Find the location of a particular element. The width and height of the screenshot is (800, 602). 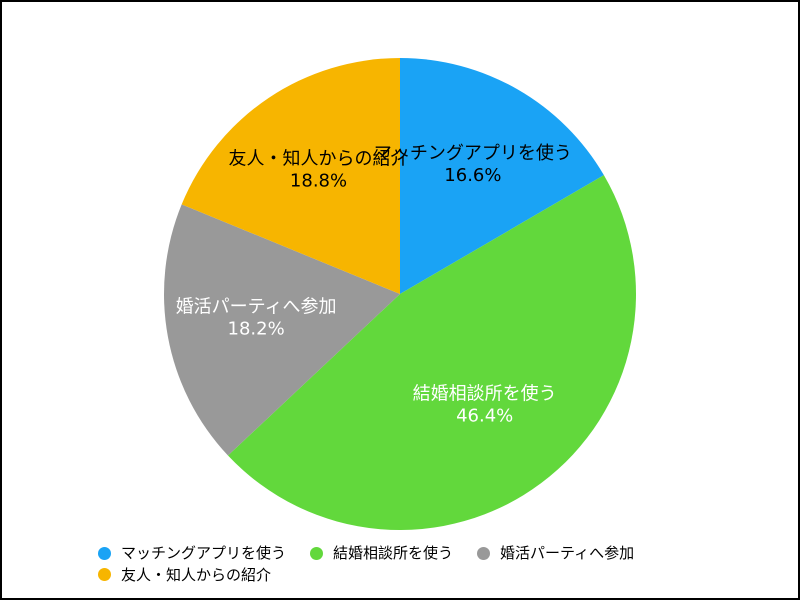

slice-category-label-4: 友人・知人からの紹介 is located at coordinates (319, 158).